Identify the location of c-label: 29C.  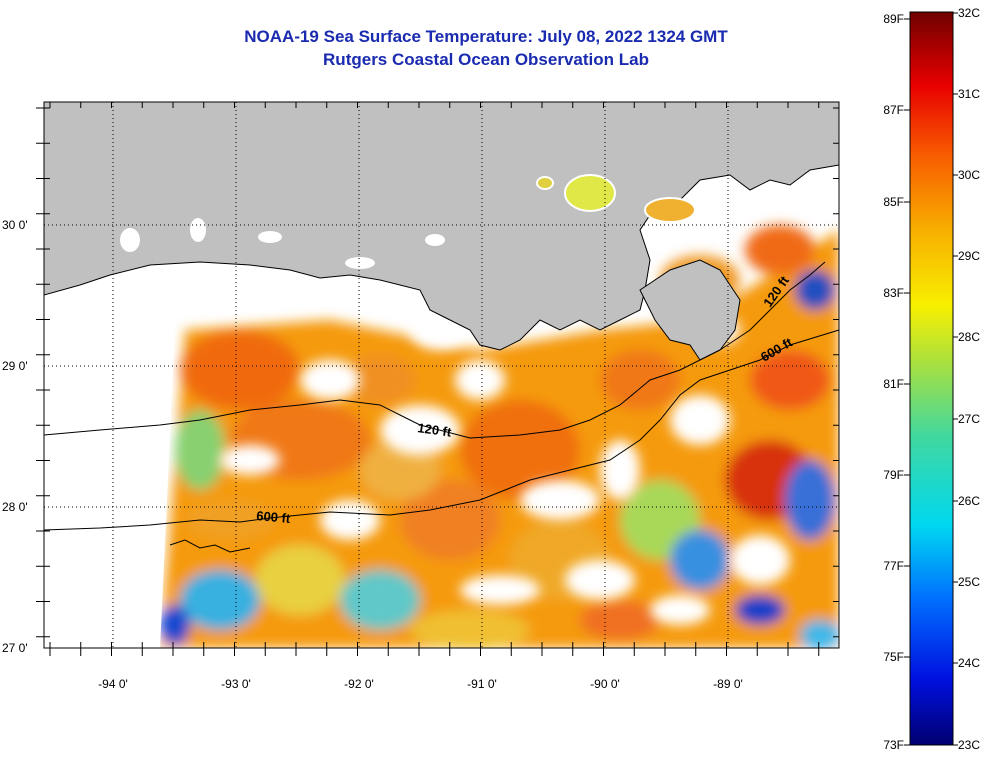
(969, 256).